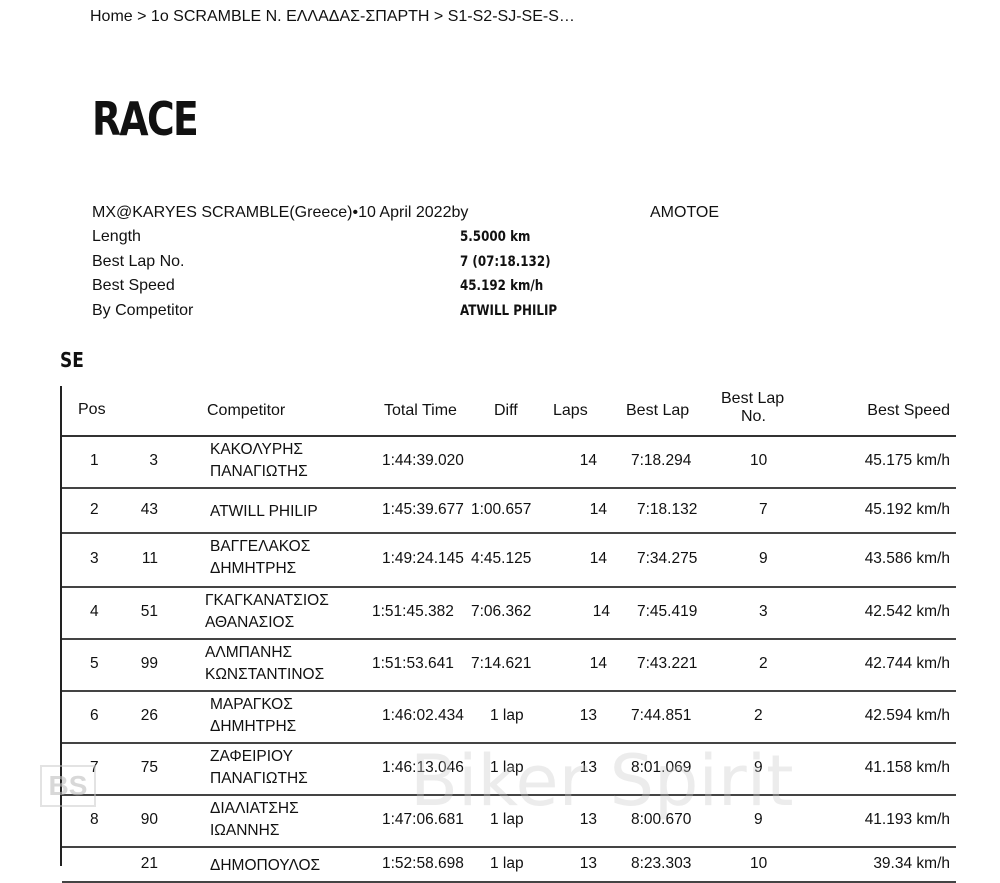 This screenshot has width=1000, height=883. What do you see at coordinates (116, 236) in the screenshot?
I see `info-label: Length` at bounding box center [116, 236].